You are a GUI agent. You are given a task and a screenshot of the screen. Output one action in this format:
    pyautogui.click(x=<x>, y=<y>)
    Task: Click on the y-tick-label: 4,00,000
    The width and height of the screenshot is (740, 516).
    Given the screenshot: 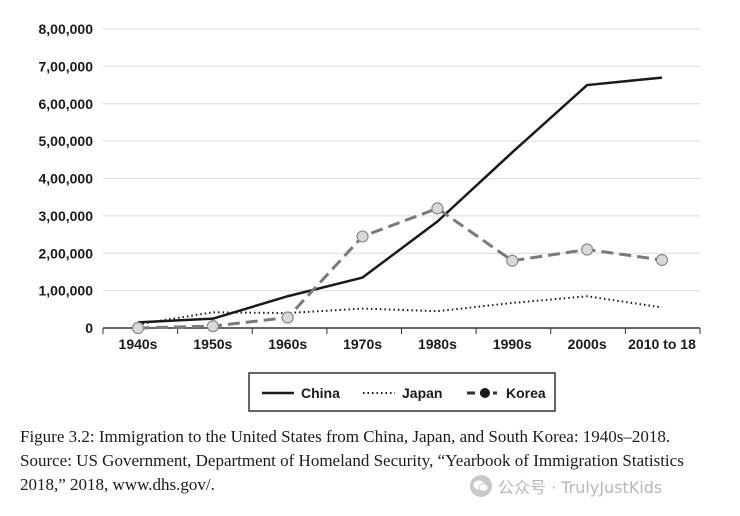 What is the action you would take?
    pyautogui.click(x=66, y=179)
    